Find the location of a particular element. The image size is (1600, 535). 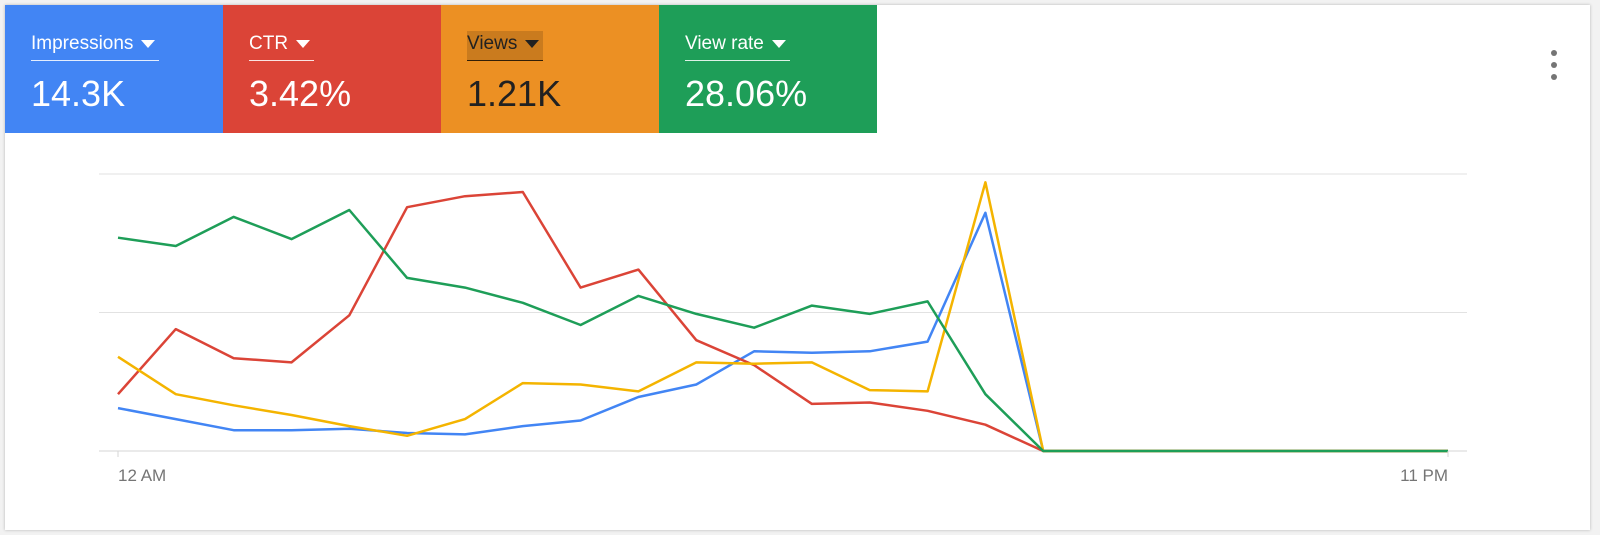

x-tick-label: 12 AM is located at coordinates (142, 475).